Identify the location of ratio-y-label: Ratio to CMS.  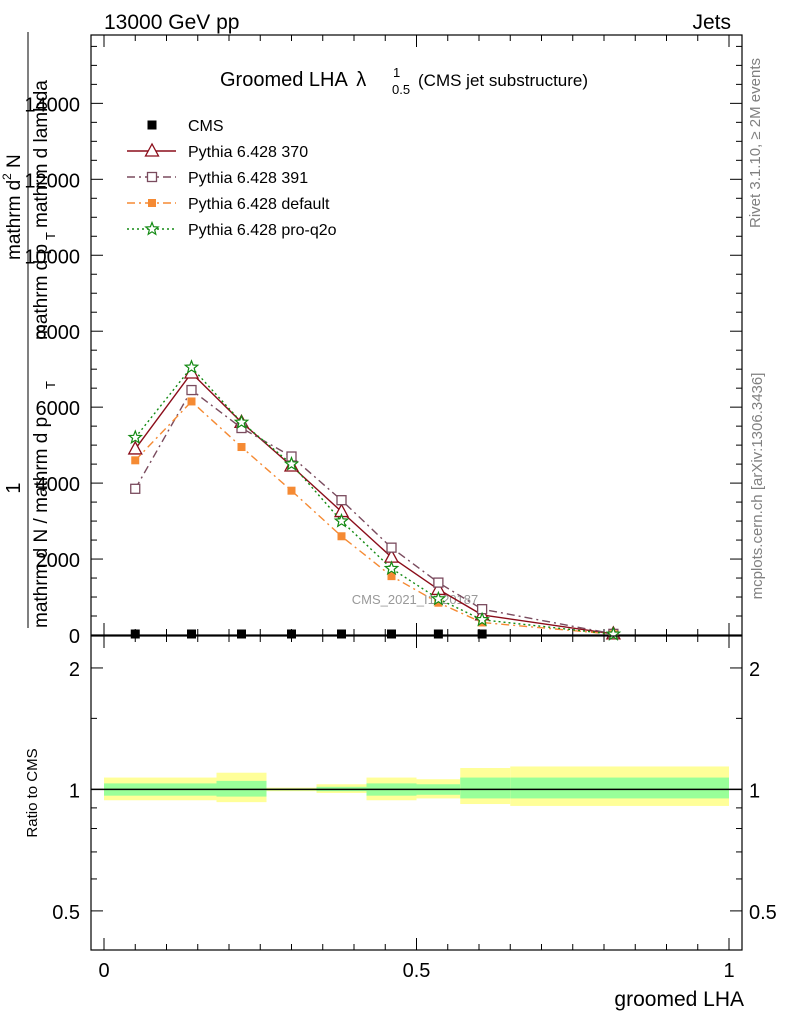
(32, 792).